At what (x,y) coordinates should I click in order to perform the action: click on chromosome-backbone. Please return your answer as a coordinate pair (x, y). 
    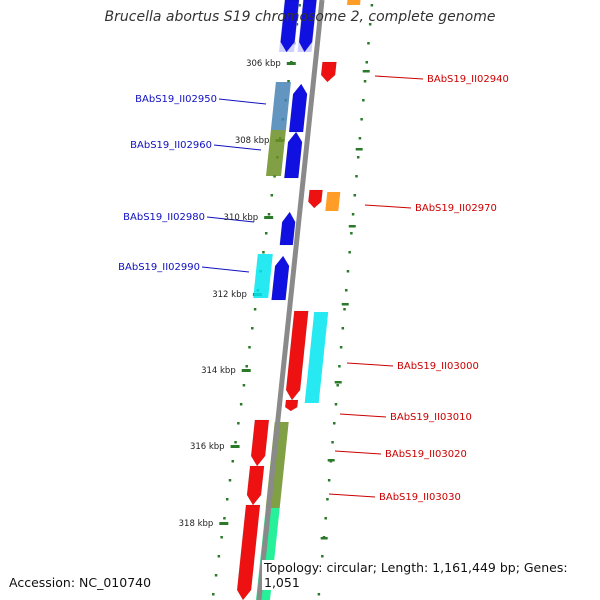
    Looking at the image, I should click on (290, 300).